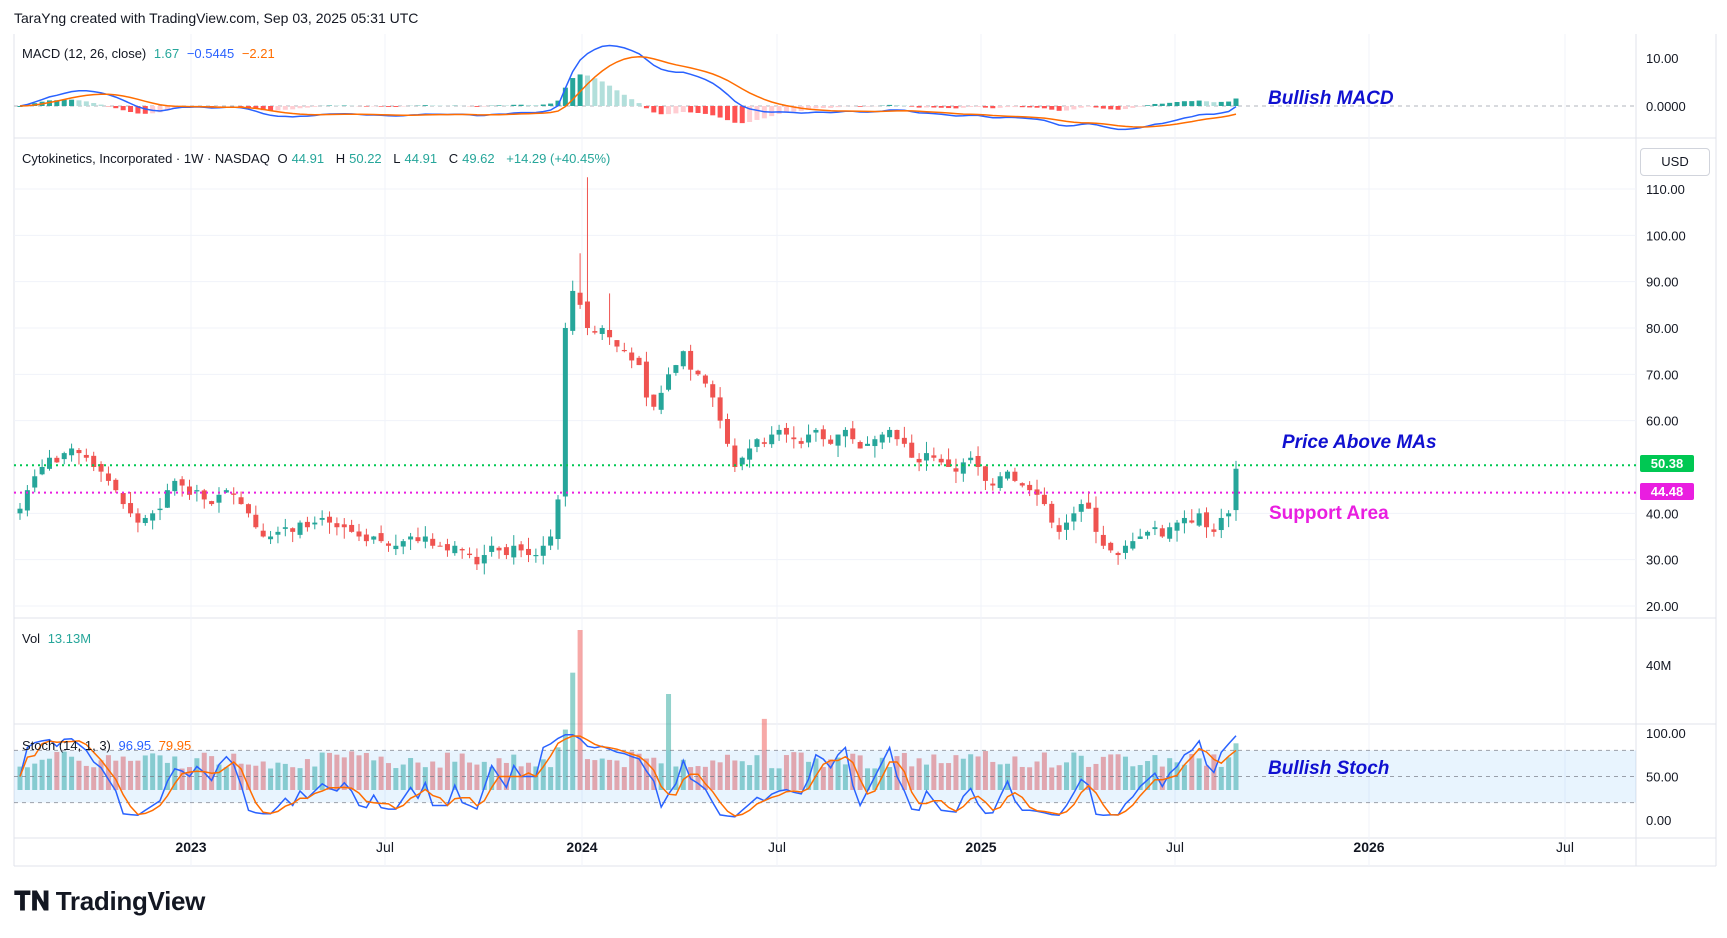  Describe the element at coordinates (109, 902) in the screenshot. I see `tradingview-logo: 𝐓𝐍 TradingView` at that location.